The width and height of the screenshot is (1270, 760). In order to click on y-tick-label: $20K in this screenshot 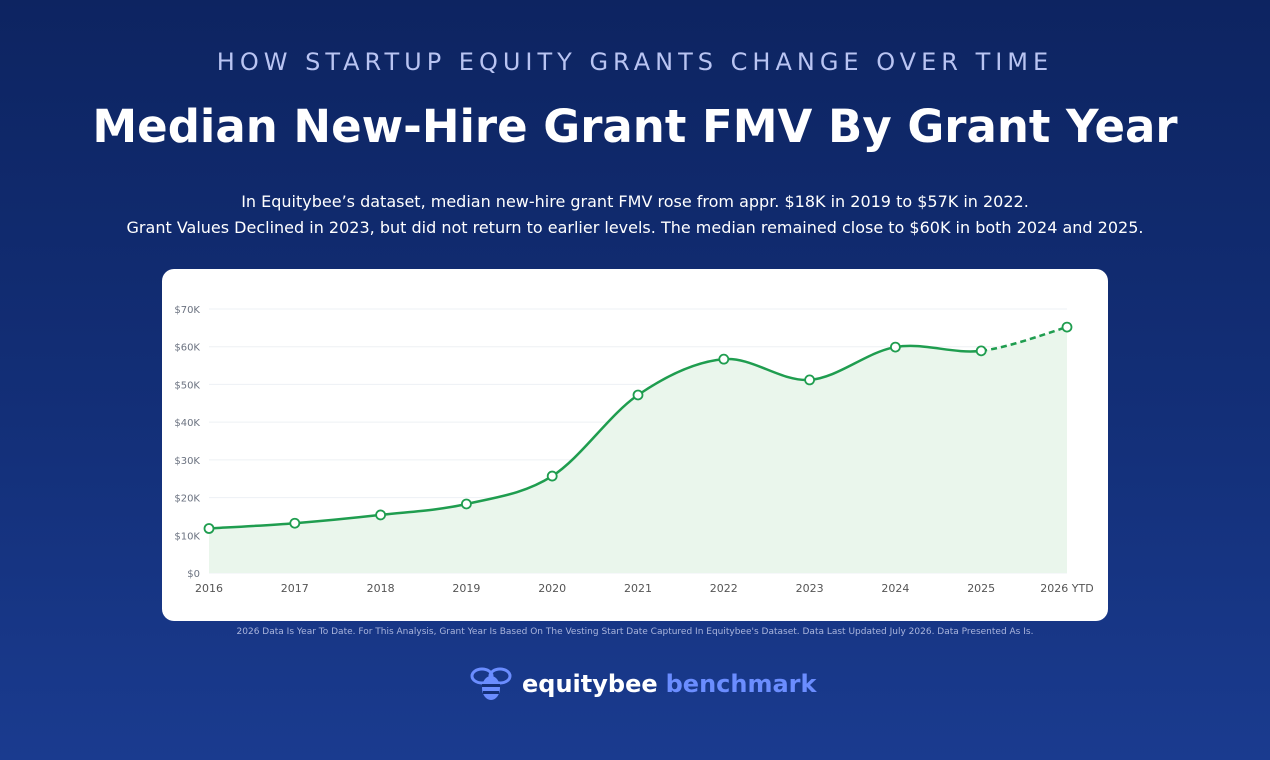, I will do `click(187, 499)`.